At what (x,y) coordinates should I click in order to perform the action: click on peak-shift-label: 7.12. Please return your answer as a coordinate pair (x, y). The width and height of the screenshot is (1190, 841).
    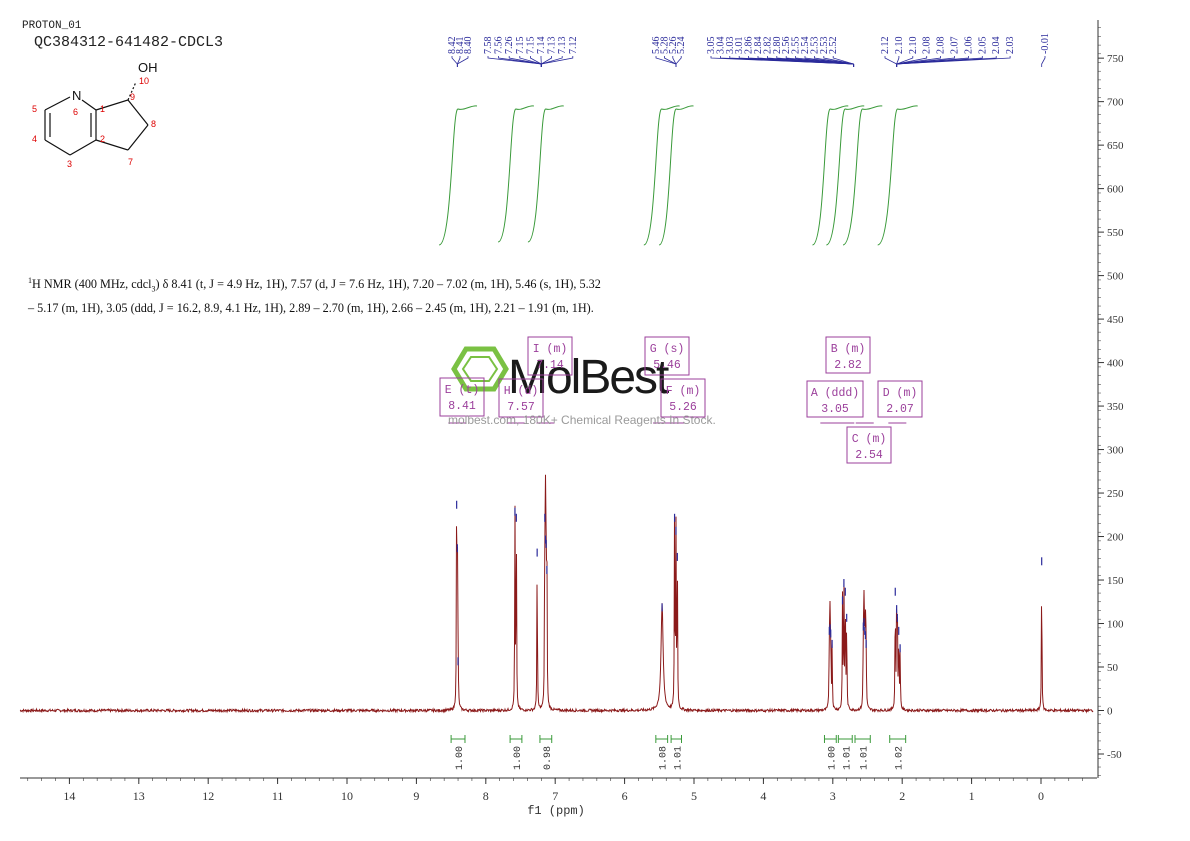
    Looking at the image, I should click on (573, 46).